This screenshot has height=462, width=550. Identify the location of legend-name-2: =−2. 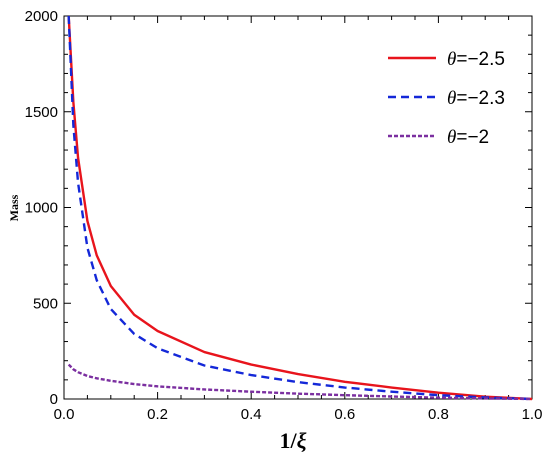
(472, 137).